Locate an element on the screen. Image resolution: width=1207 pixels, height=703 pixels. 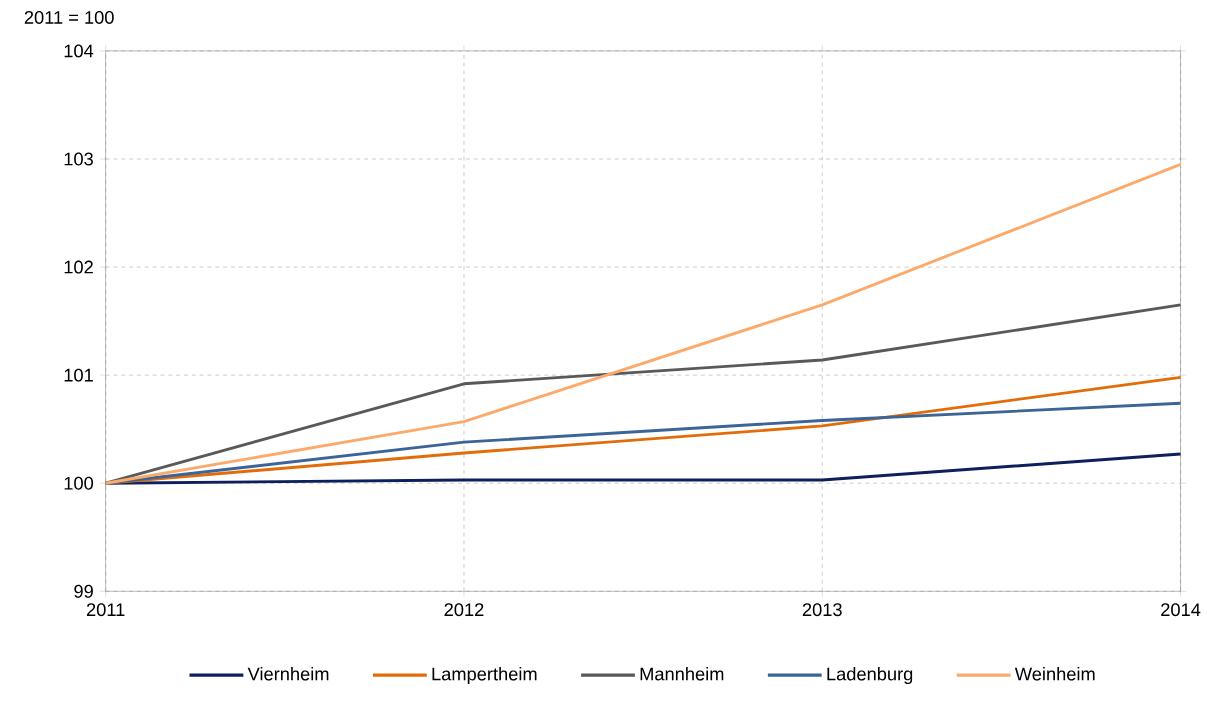
legend-label: Mannheim is located at coordinates (682, 674).